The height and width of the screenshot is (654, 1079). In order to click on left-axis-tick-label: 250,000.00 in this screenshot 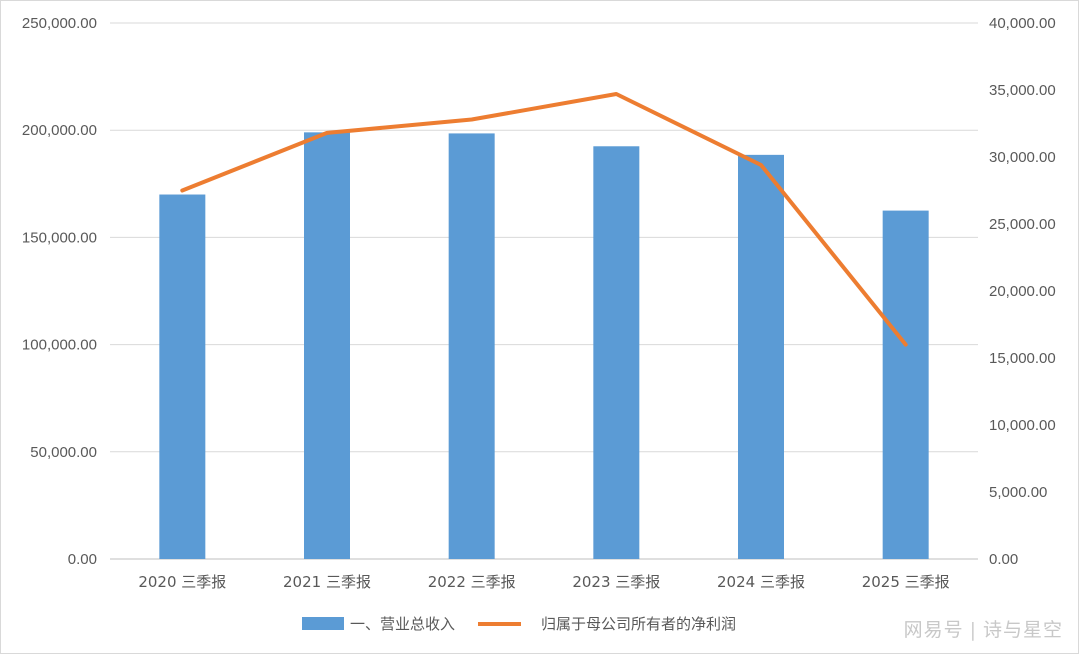, I will do `click(59, 23)`.